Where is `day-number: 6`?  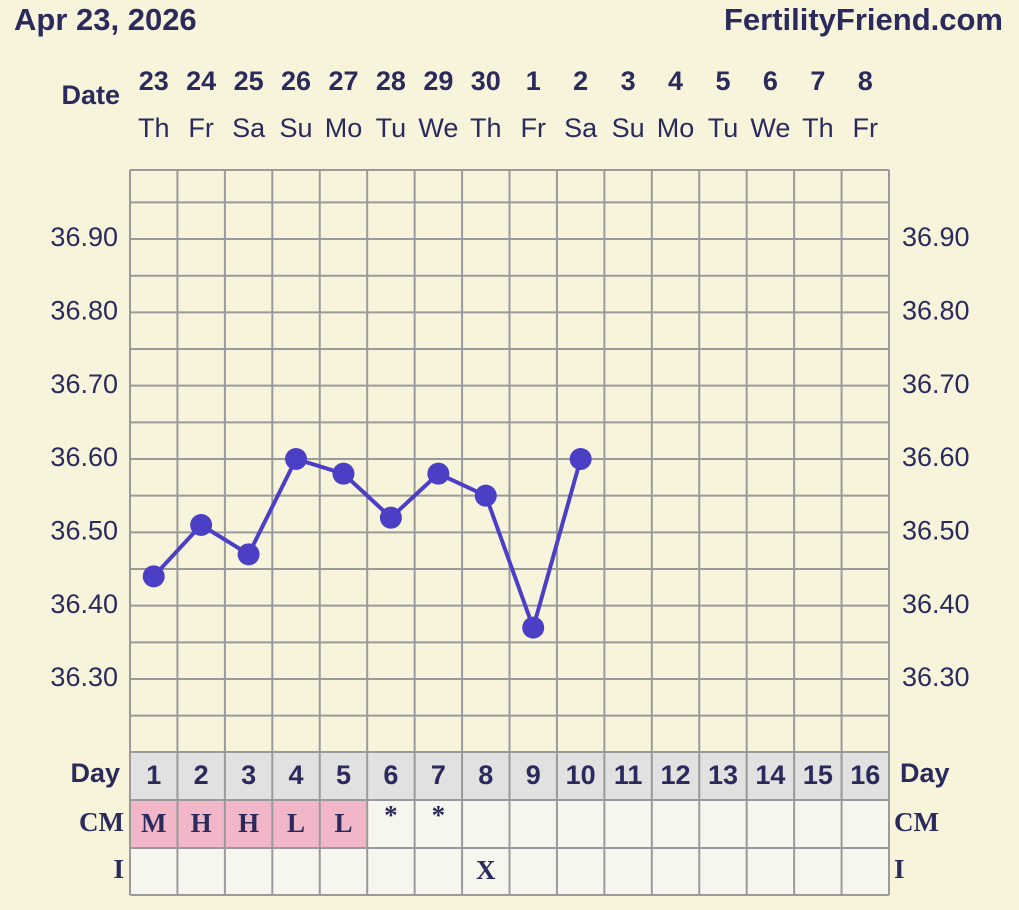 day-number: 6 is located at coordinates (390, 775).